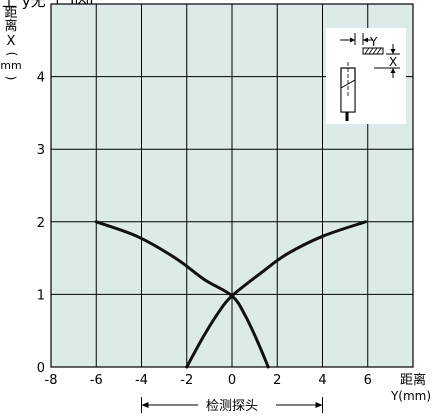  What do you see at coordinates (232, 380) in the screenshot?
I see `x-tick-label: 0` at bounding box center [232, 380].